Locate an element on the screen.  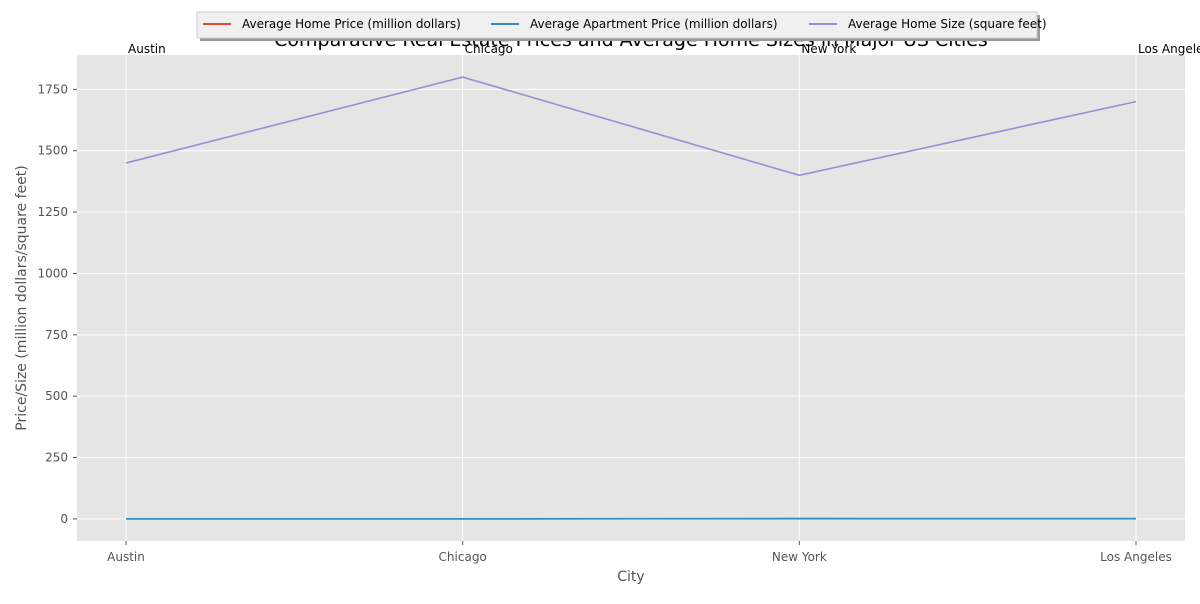
y-tick-label: 1000 is located at coordinates (52, 273).